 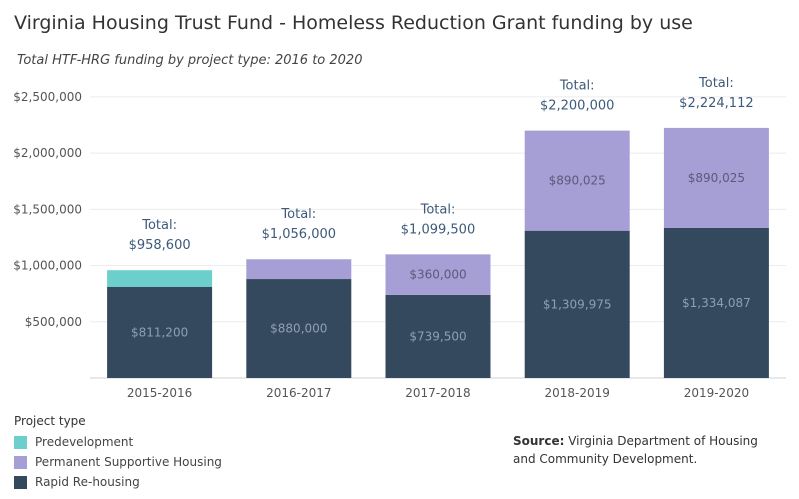 What do you see at coordinates (576, 393) in the screenshot?
I see `x-tick-label: 2018-2019` at bounding box center [576, 393].